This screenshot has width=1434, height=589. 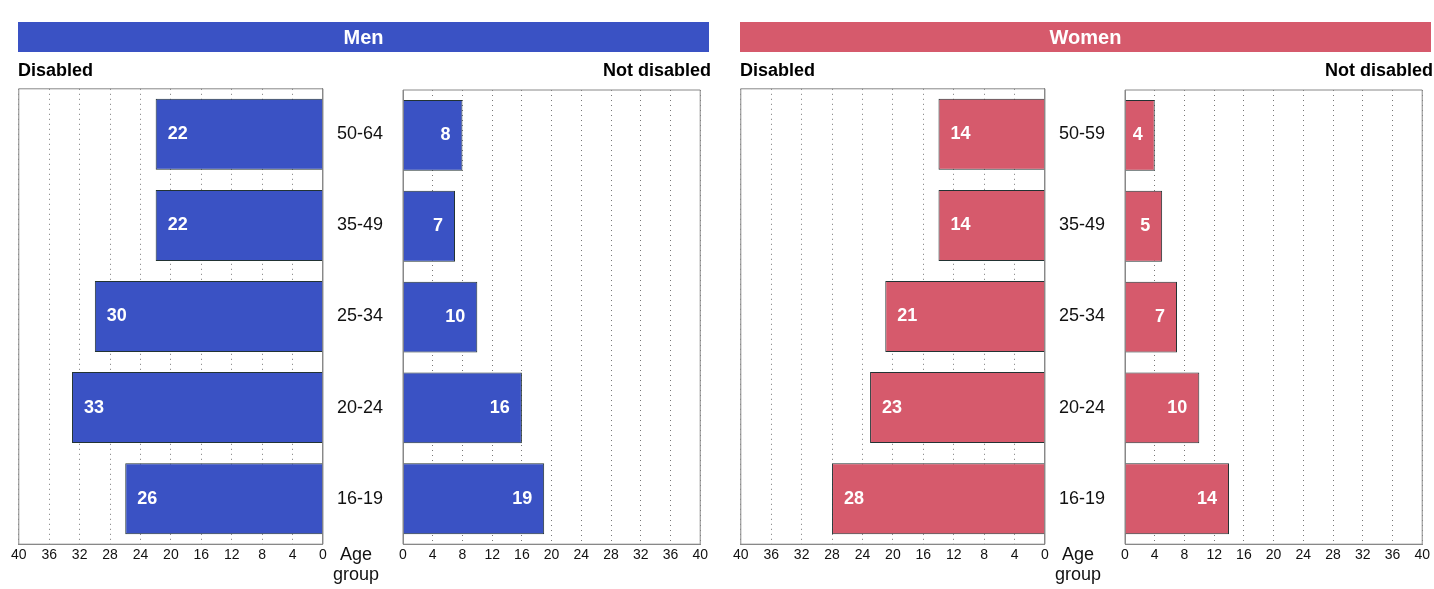 What do you see at coordinates (1085, 37) in the screenshot?
I see `text: Women` at bounding box center [1085, 37].